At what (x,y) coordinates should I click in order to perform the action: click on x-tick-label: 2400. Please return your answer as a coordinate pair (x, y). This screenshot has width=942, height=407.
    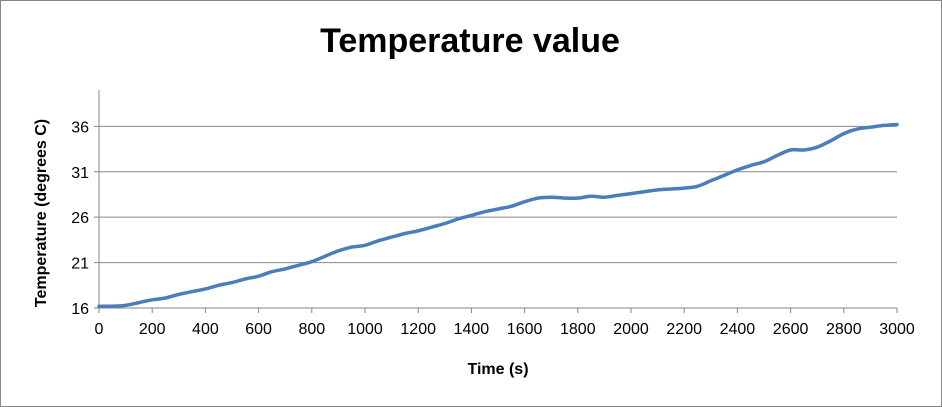
    Looking at the image, I should click on (738, 329).